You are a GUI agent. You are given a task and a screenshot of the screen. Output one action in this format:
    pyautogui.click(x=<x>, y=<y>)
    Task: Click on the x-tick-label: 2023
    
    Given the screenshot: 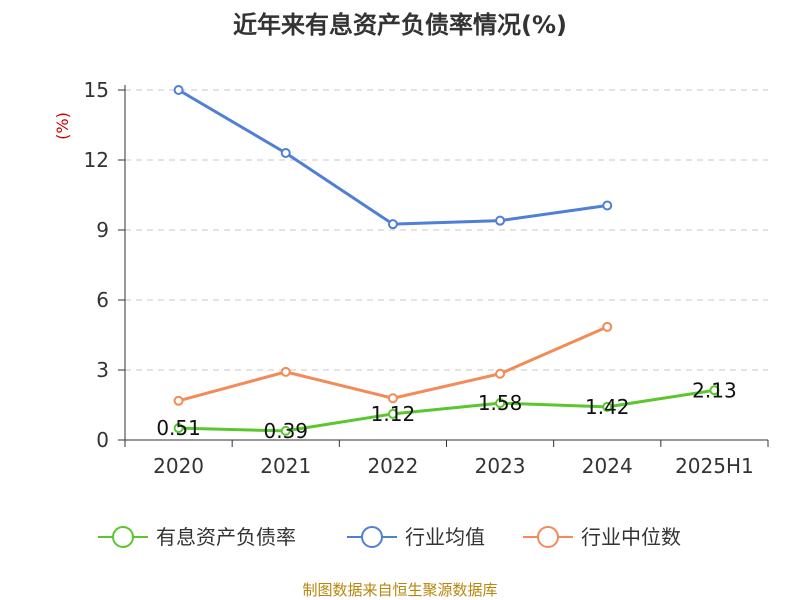 What is the action you would take?
    pyautogui.click(x=500, y=466)
    